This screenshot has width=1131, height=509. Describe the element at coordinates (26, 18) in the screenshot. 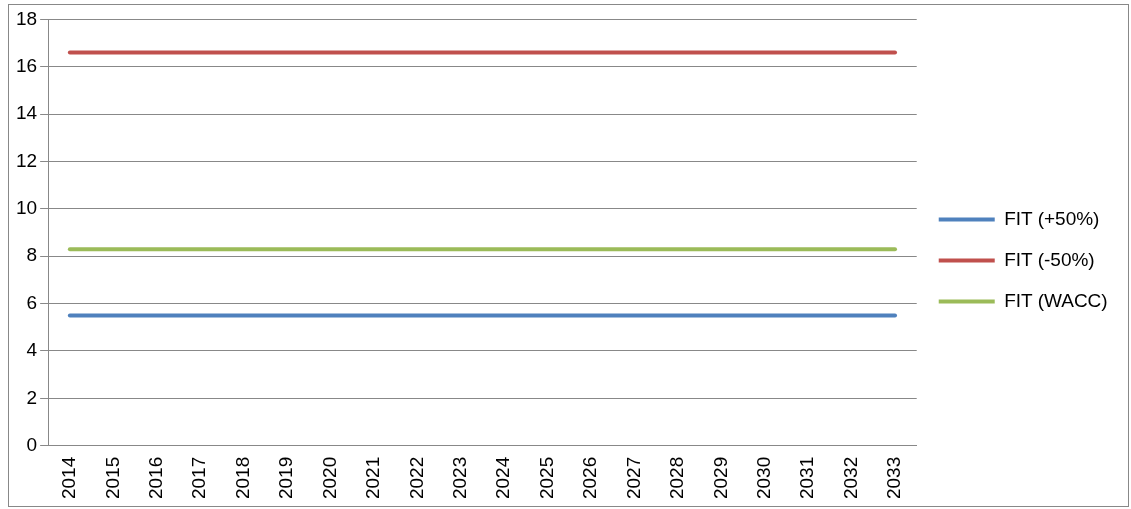

I see `y-tick-label: 18` at that location.